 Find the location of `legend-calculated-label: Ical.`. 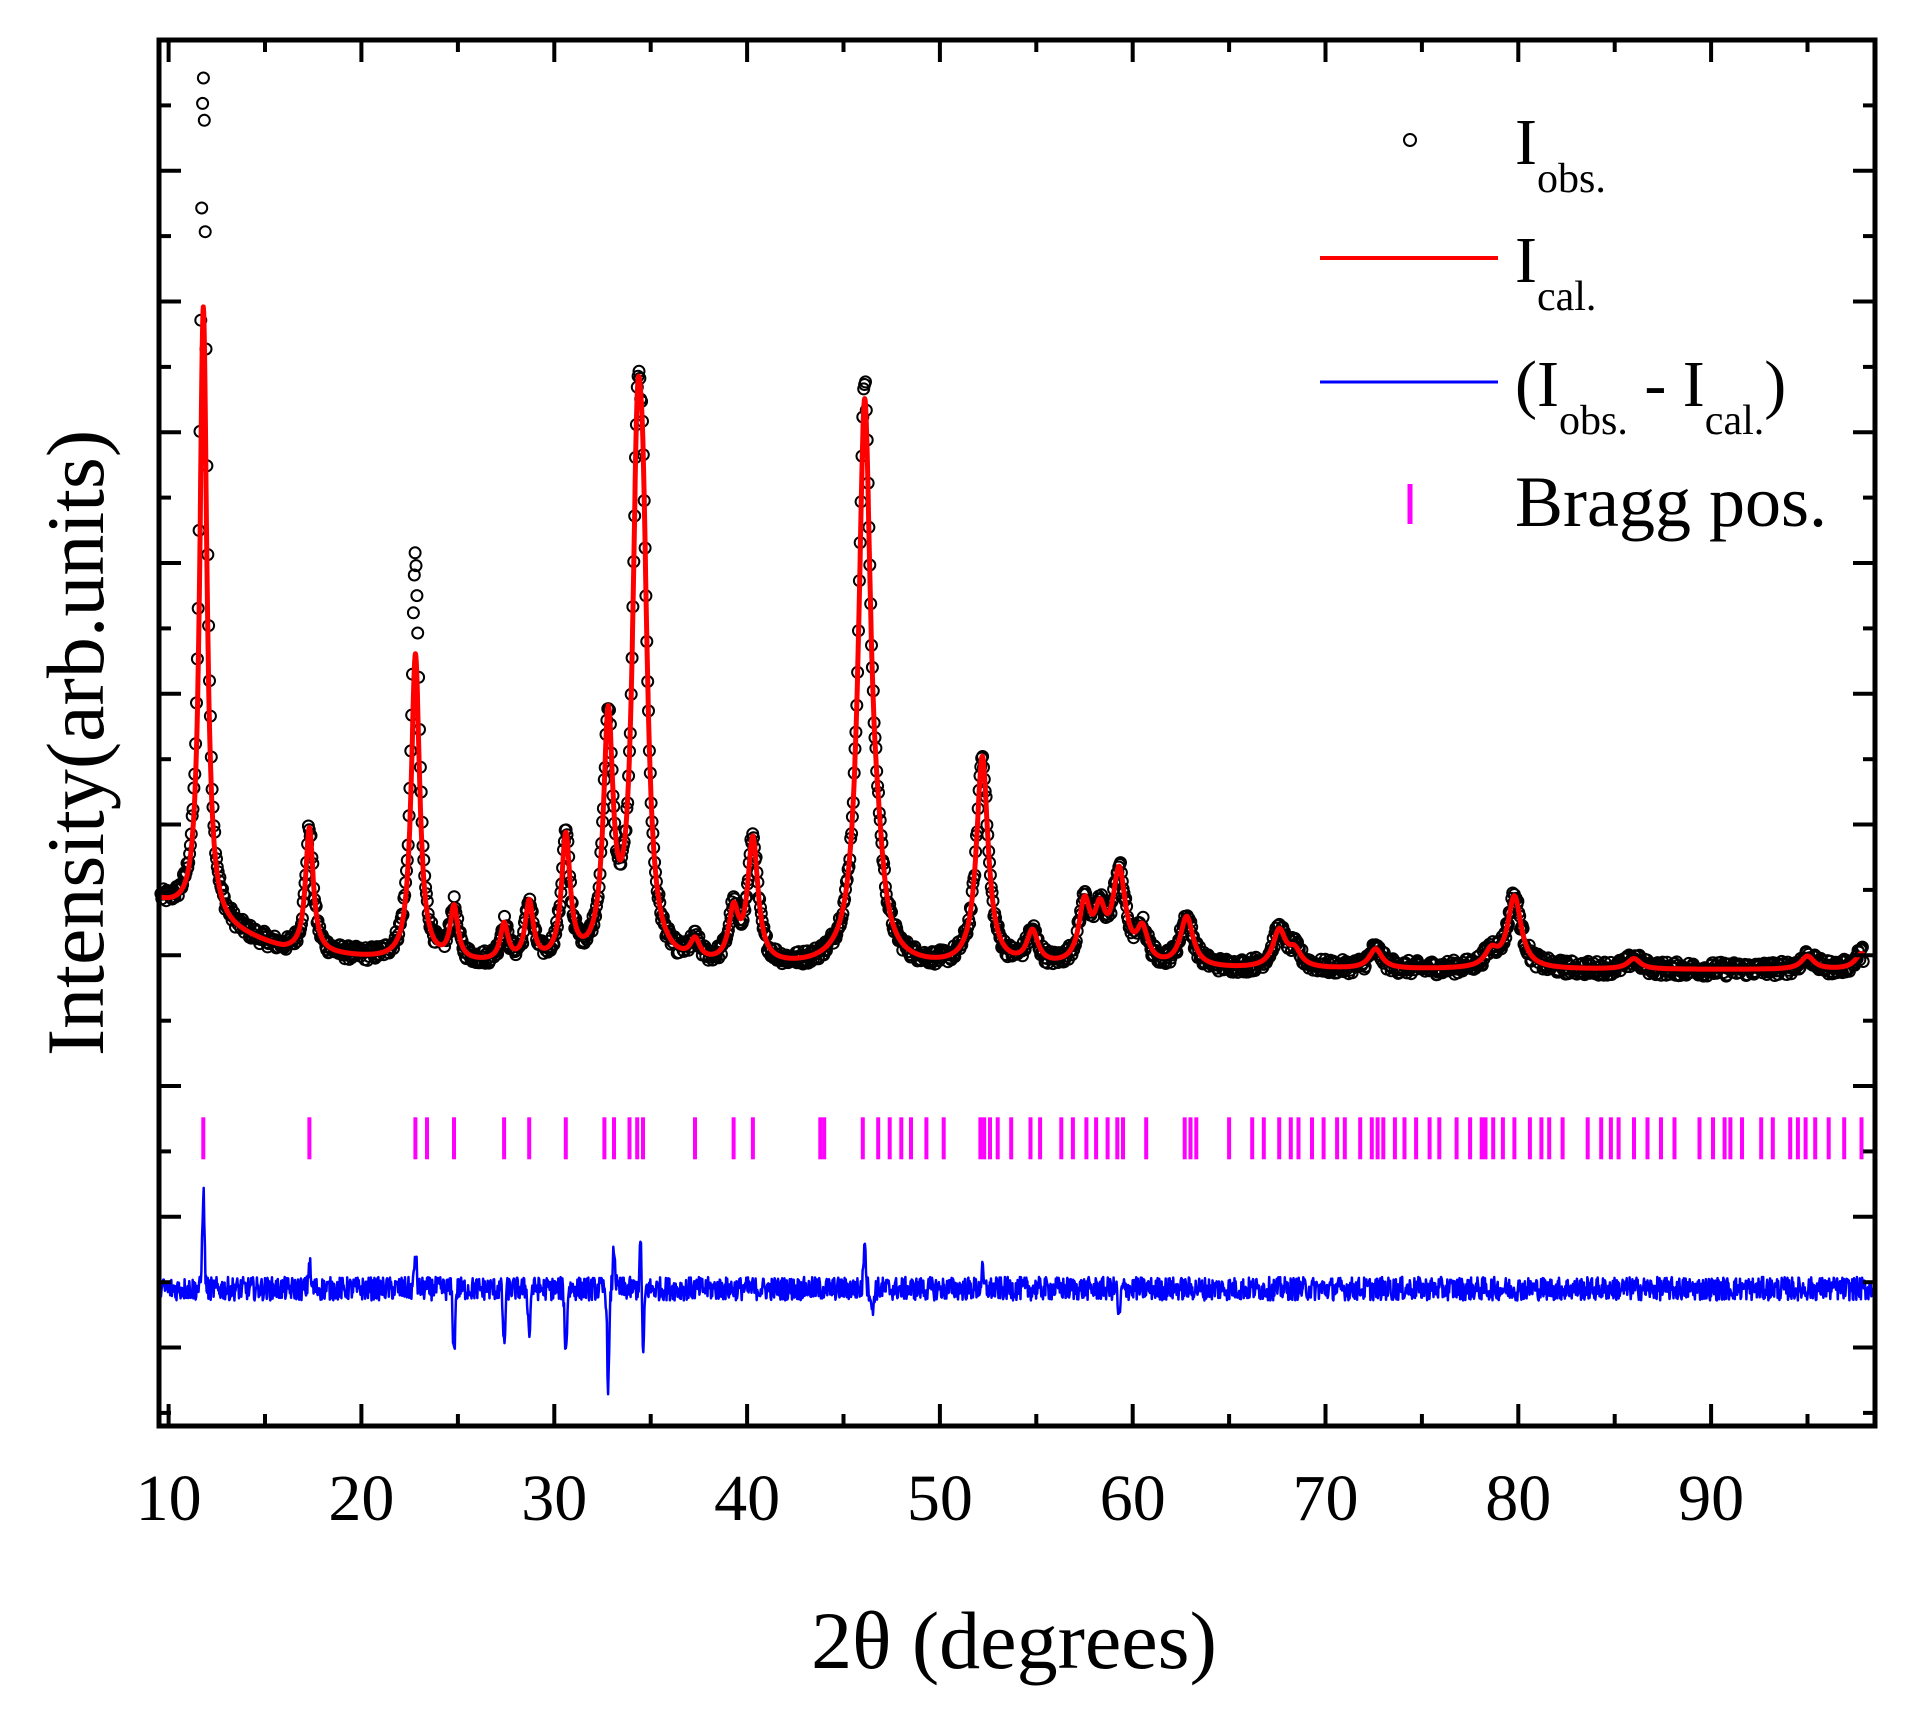

legend-calculated-label: Ical. is located at coordinates (1555, 272).